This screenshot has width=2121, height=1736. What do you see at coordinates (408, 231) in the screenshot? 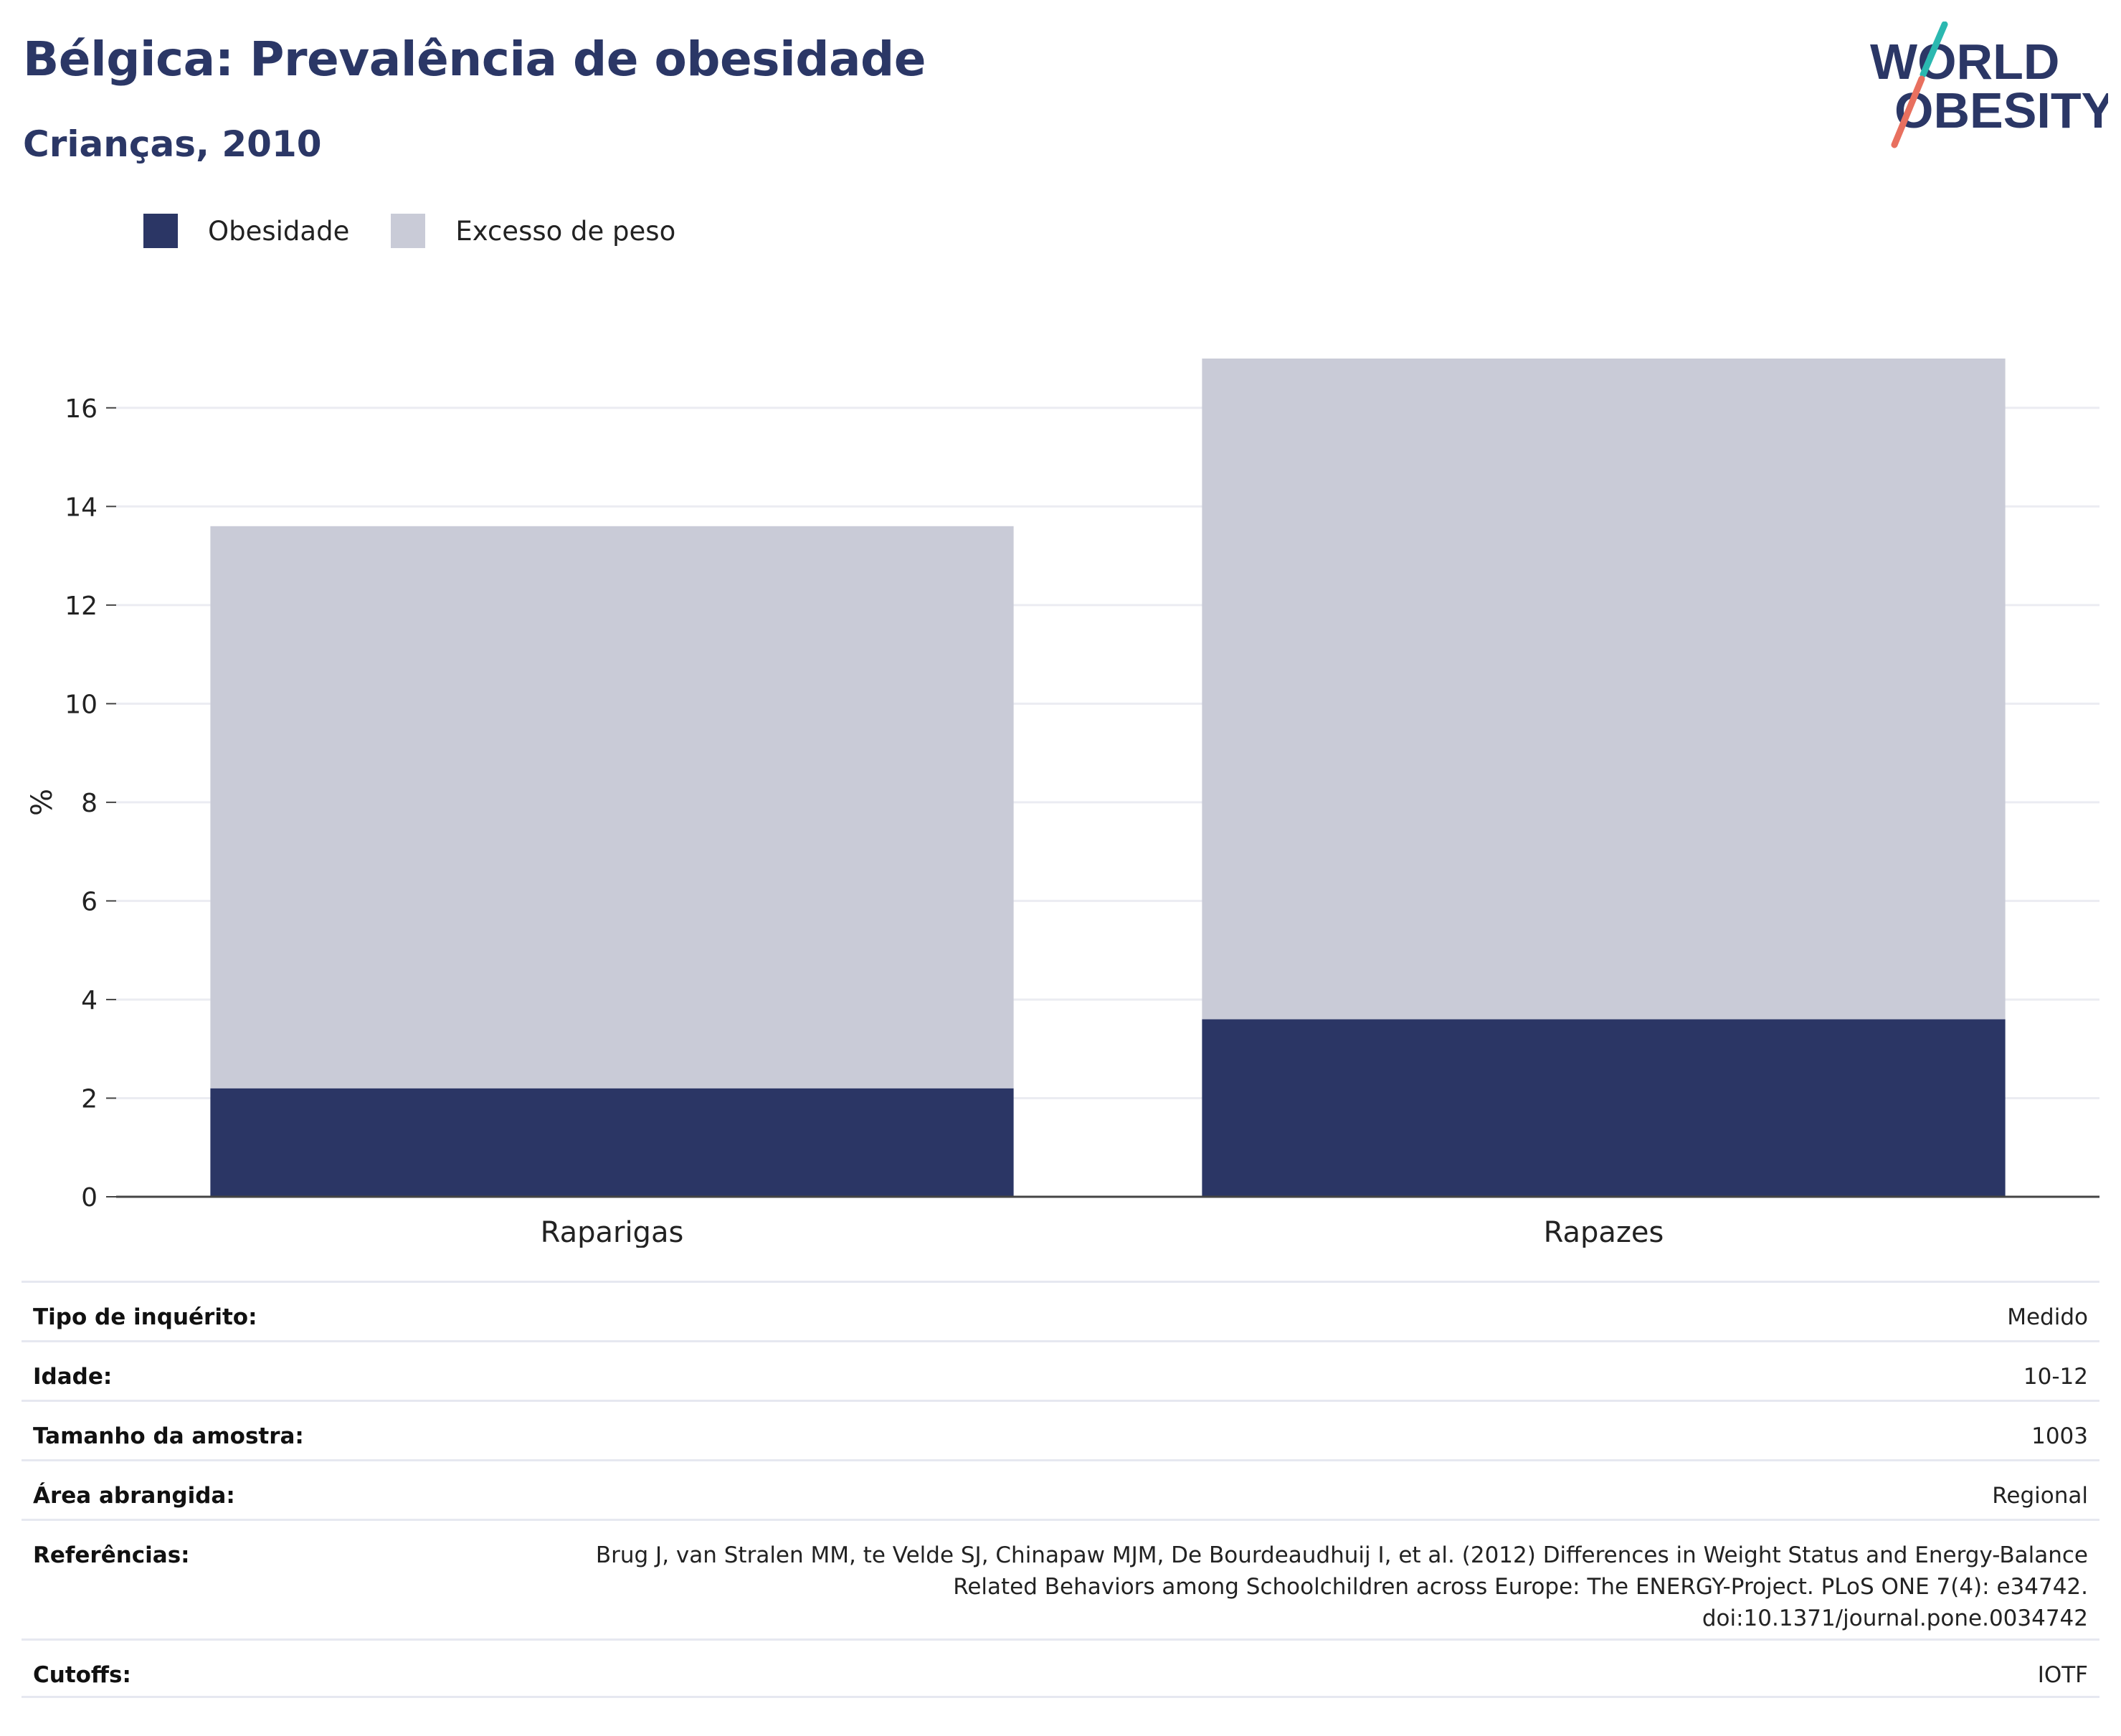
I see `legend-swatch-overweight` at bounding box center [408, 231].